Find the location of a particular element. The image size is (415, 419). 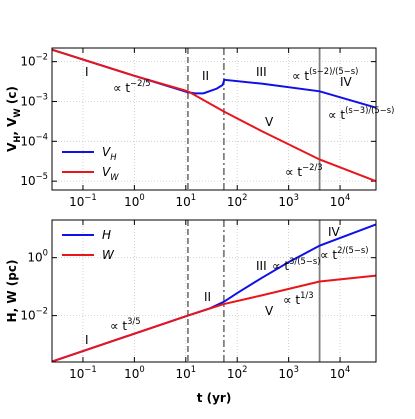

annotation: ∝ t(s−2)/(5−s)​ is located at coordinates (325, 74).